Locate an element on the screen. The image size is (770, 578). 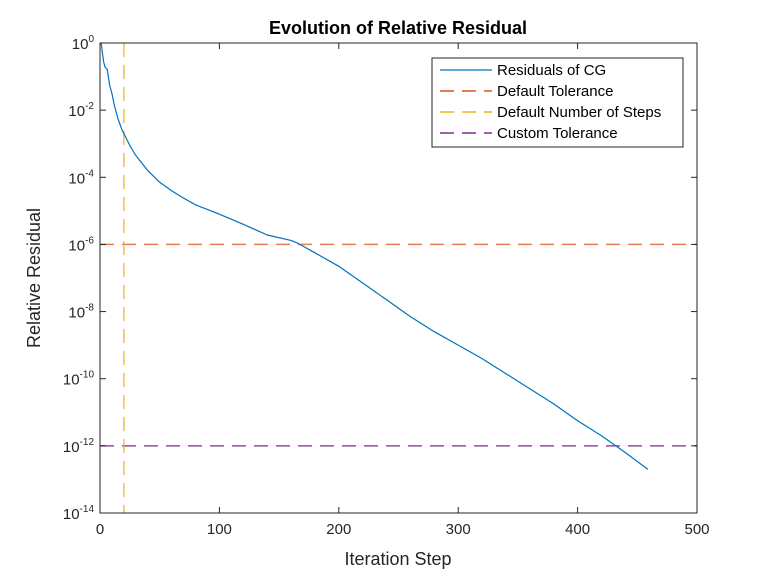
y-tick-label: 10⁻⁶ is located at coordinates (81, 244).